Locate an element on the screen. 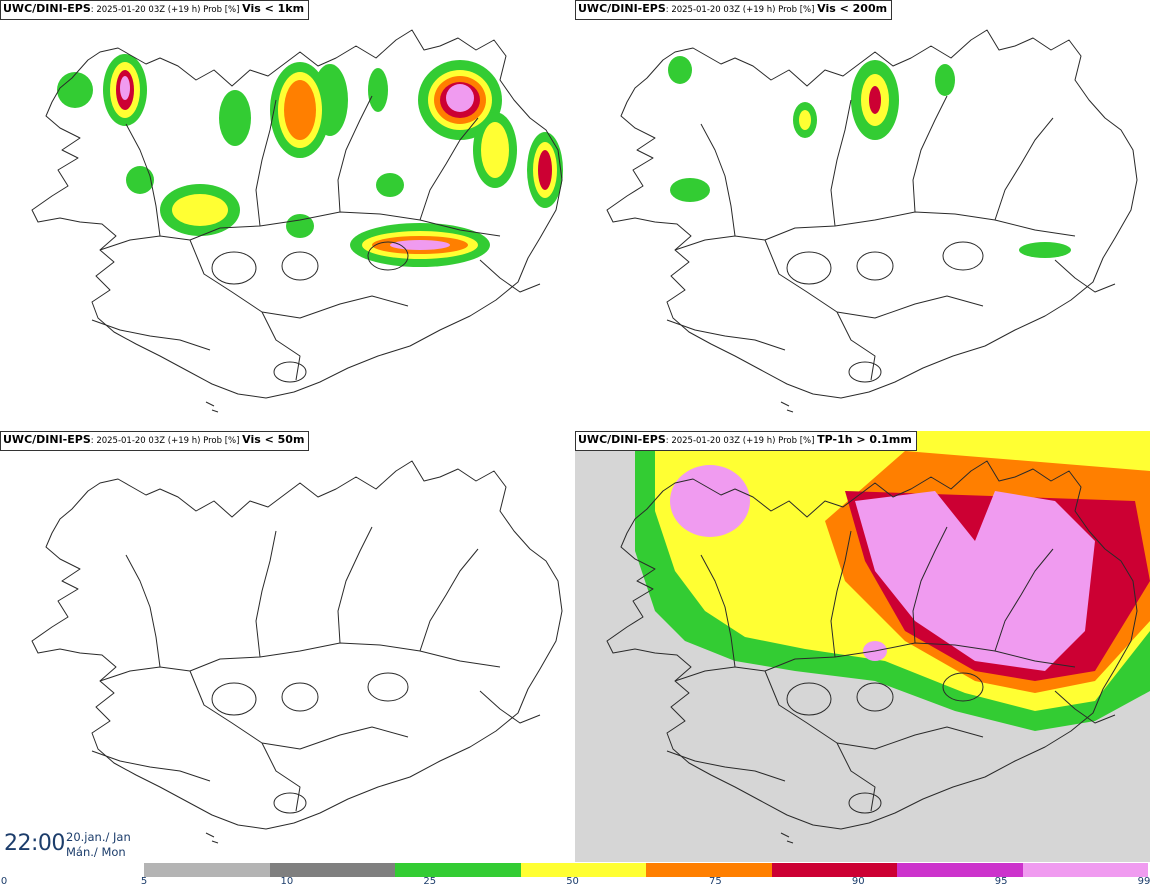 The image size is (1150, 891). date-line-1: 20.jan./ Jan is located at coordinates (98, 837).